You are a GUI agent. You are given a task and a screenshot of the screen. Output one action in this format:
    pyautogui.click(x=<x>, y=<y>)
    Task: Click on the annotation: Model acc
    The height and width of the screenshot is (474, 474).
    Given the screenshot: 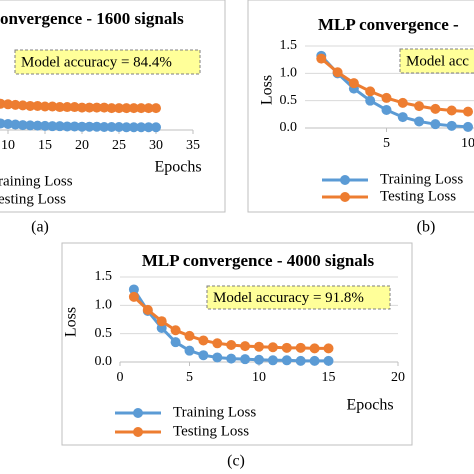 What is the action you would take?
    pyautogui.click(x=437, y=61)
    